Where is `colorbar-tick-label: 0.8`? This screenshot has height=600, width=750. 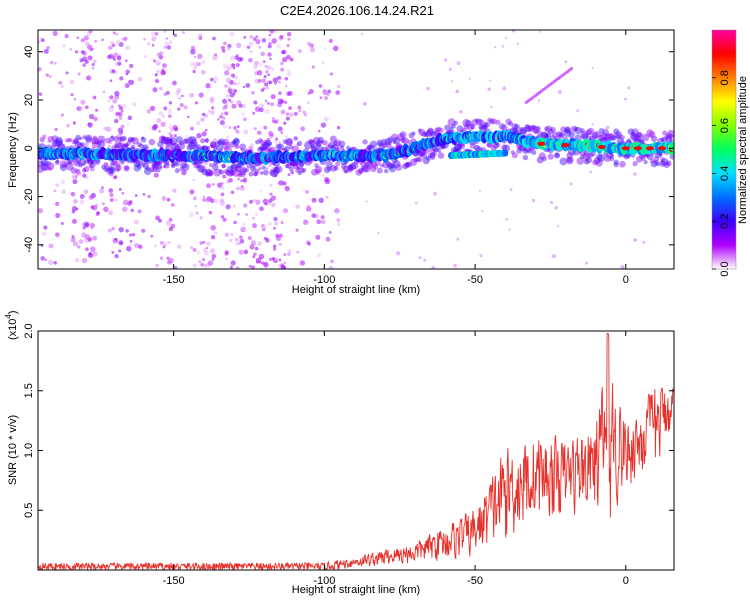 colorbar-tick-label: 0.8 is located at coordinates (725, 77).